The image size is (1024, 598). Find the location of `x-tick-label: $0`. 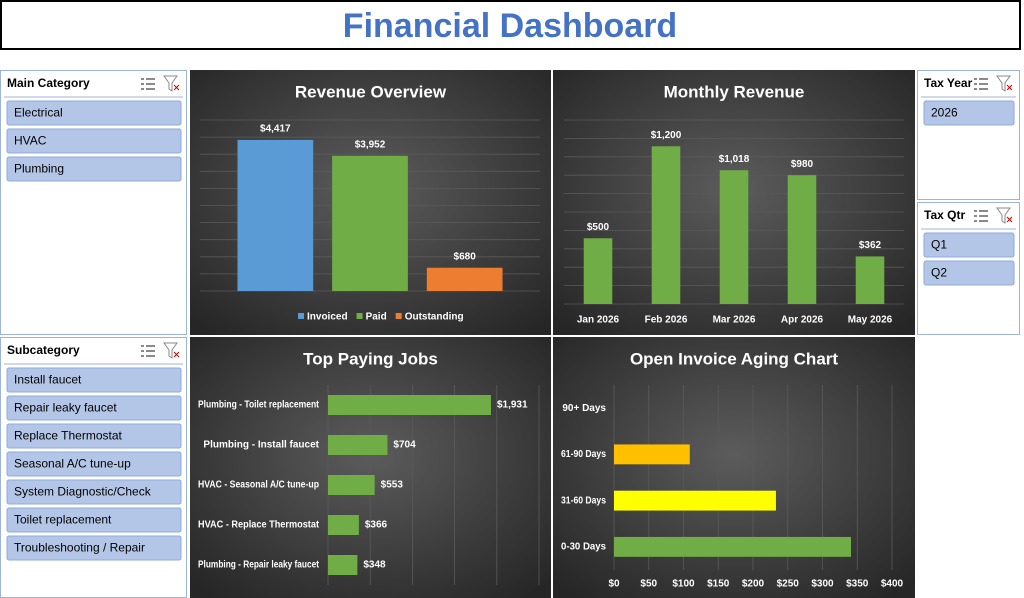

x-tick-label: $0 is located at coordinates (614, 584).